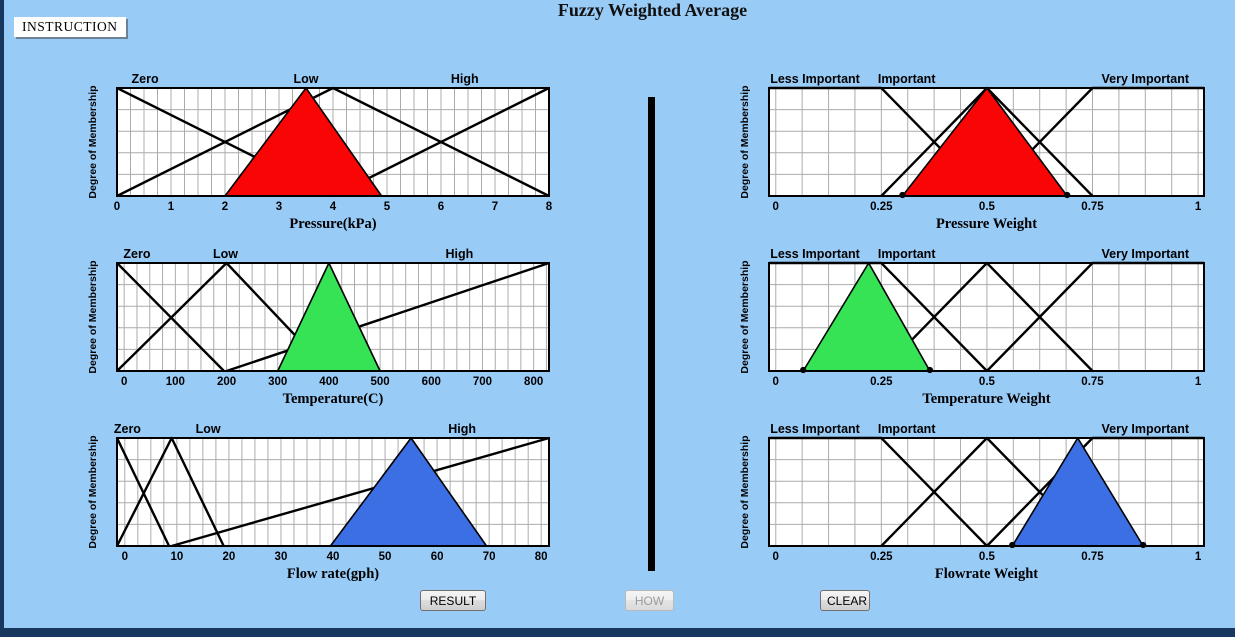 This screenshot has height=637, width=1235. Describe the element at coordinates (229, 557) in the screenshot. I see `x-tick-label: 20` at that location.